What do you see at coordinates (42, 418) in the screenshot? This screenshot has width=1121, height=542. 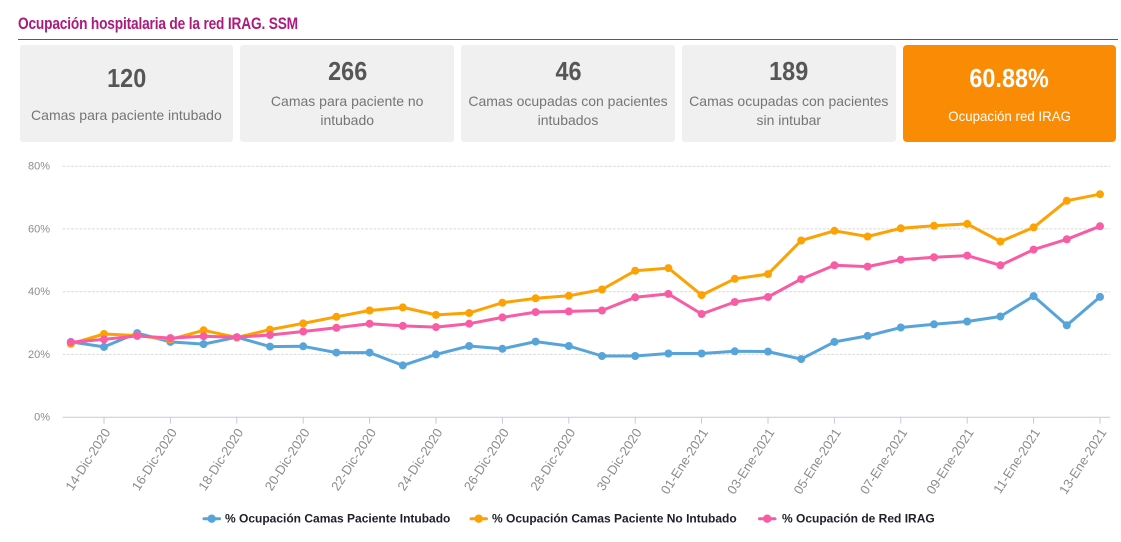 I see `svg-text: 0%` at bounding box center [42, 418].